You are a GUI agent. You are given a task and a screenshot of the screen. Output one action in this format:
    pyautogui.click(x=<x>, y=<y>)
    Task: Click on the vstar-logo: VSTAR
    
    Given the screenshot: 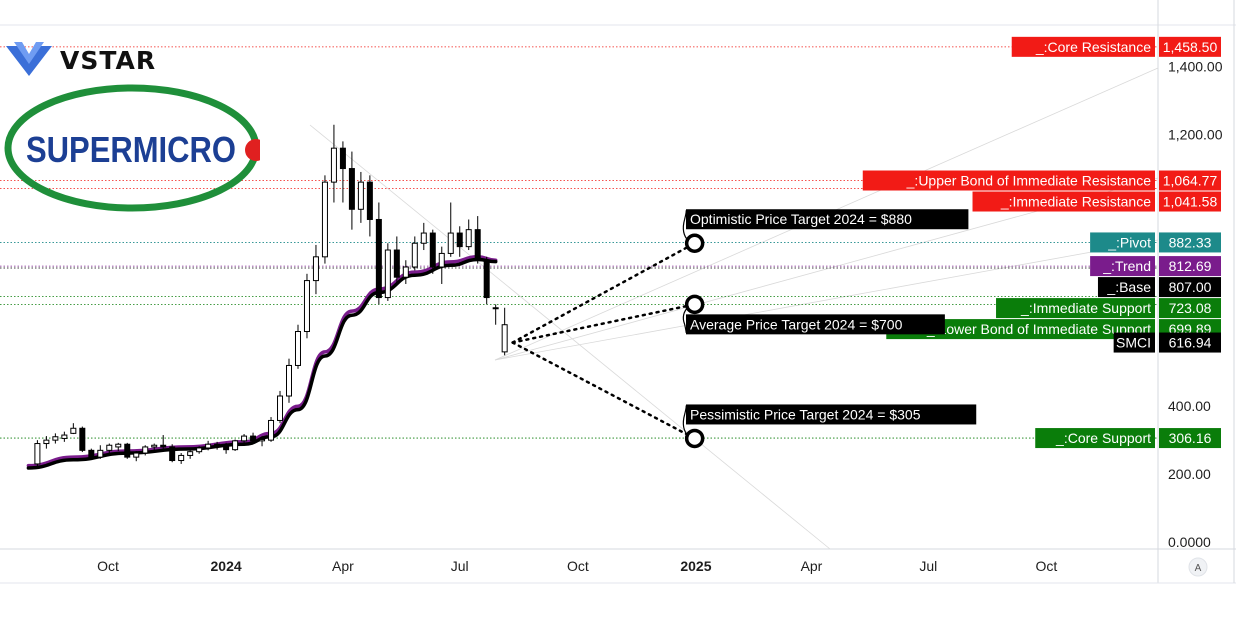 What is the action you would take?
    pyautogui.click(x=81, y=60)
    